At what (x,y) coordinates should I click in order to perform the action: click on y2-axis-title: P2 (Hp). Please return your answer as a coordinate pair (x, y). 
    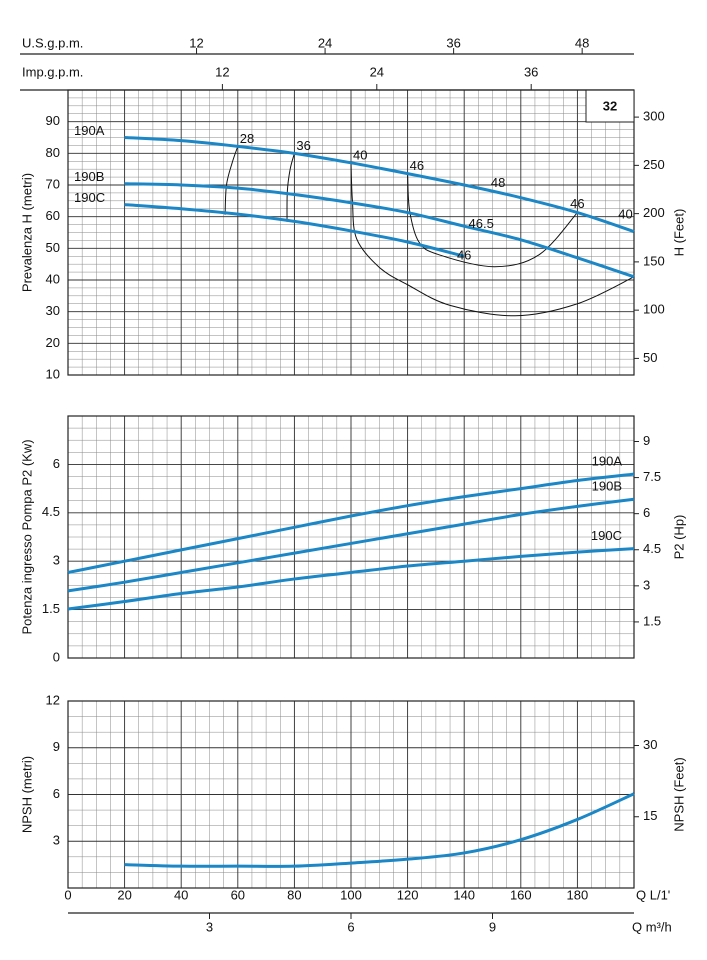
    Looking at the image, I should click on (678, 537).